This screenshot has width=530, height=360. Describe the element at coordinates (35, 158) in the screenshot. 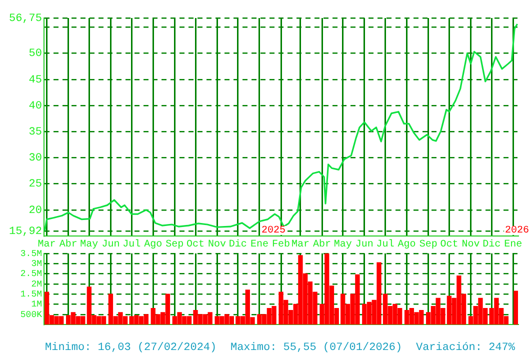

I see `y-tick-label: 30` at that location.